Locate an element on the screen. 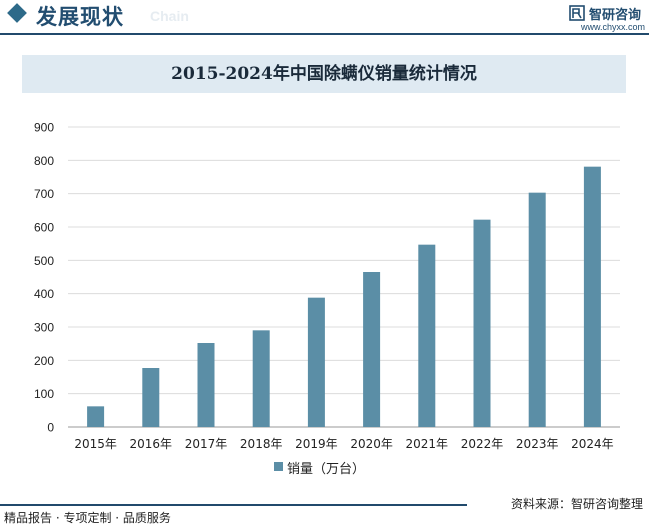 The image size is (649, 526). x-tick-label: 2024年 is located at coordinates (592, 444).